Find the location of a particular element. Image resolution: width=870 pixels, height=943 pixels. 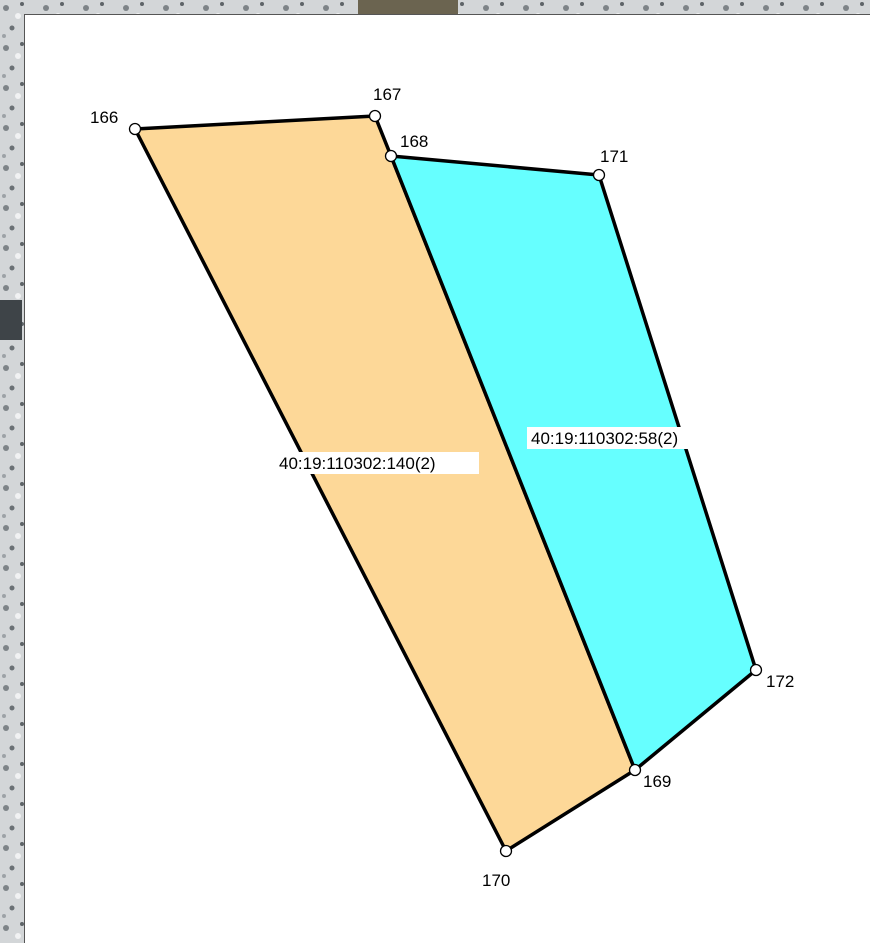

point-label-168: 168 is located at coordinates (414, 141).